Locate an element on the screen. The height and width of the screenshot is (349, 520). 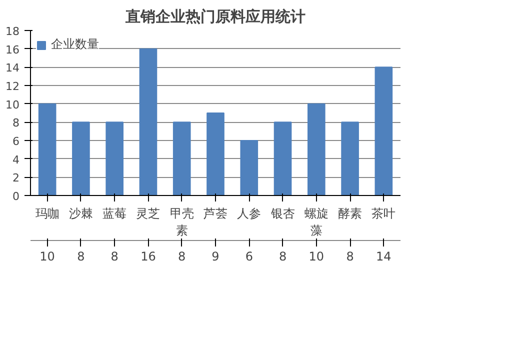
y-tick-label: 10 is located at coordinates (13, 105).